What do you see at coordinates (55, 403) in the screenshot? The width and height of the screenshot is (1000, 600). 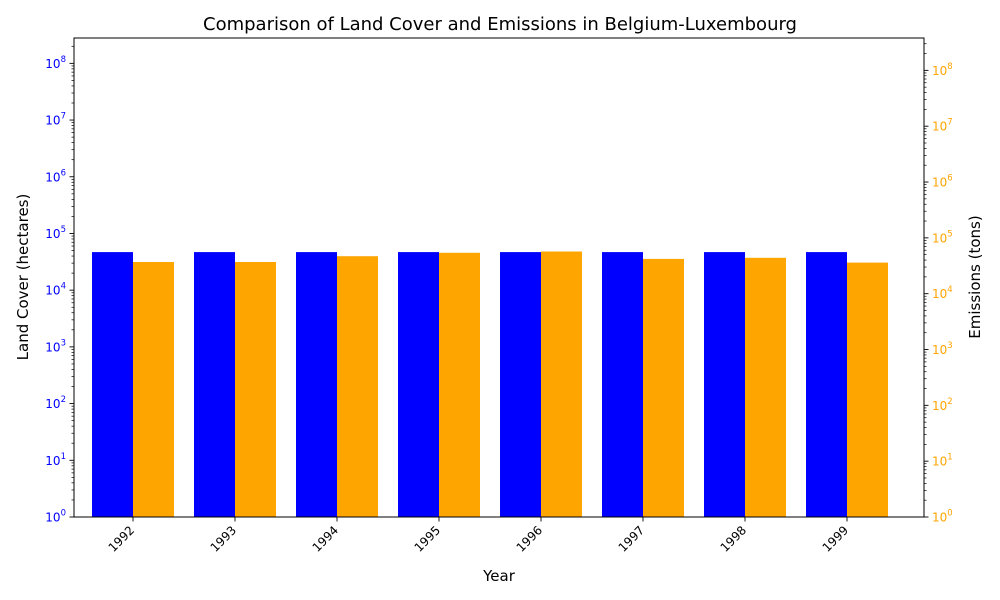 I see `left-axis-tick-label: 10²` at bounding box center [55, 403].